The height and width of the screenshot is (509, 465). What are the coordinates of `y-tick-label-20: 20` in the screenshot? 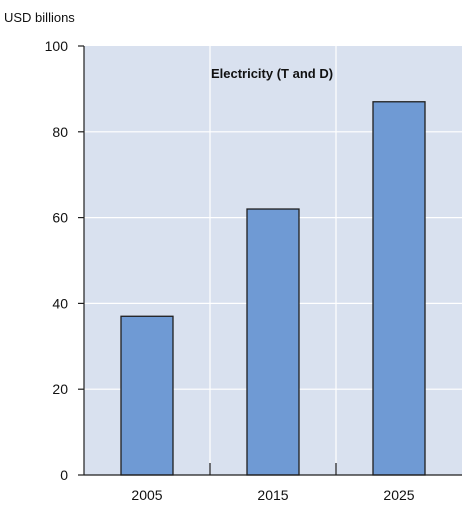 It's located at (60, 389).